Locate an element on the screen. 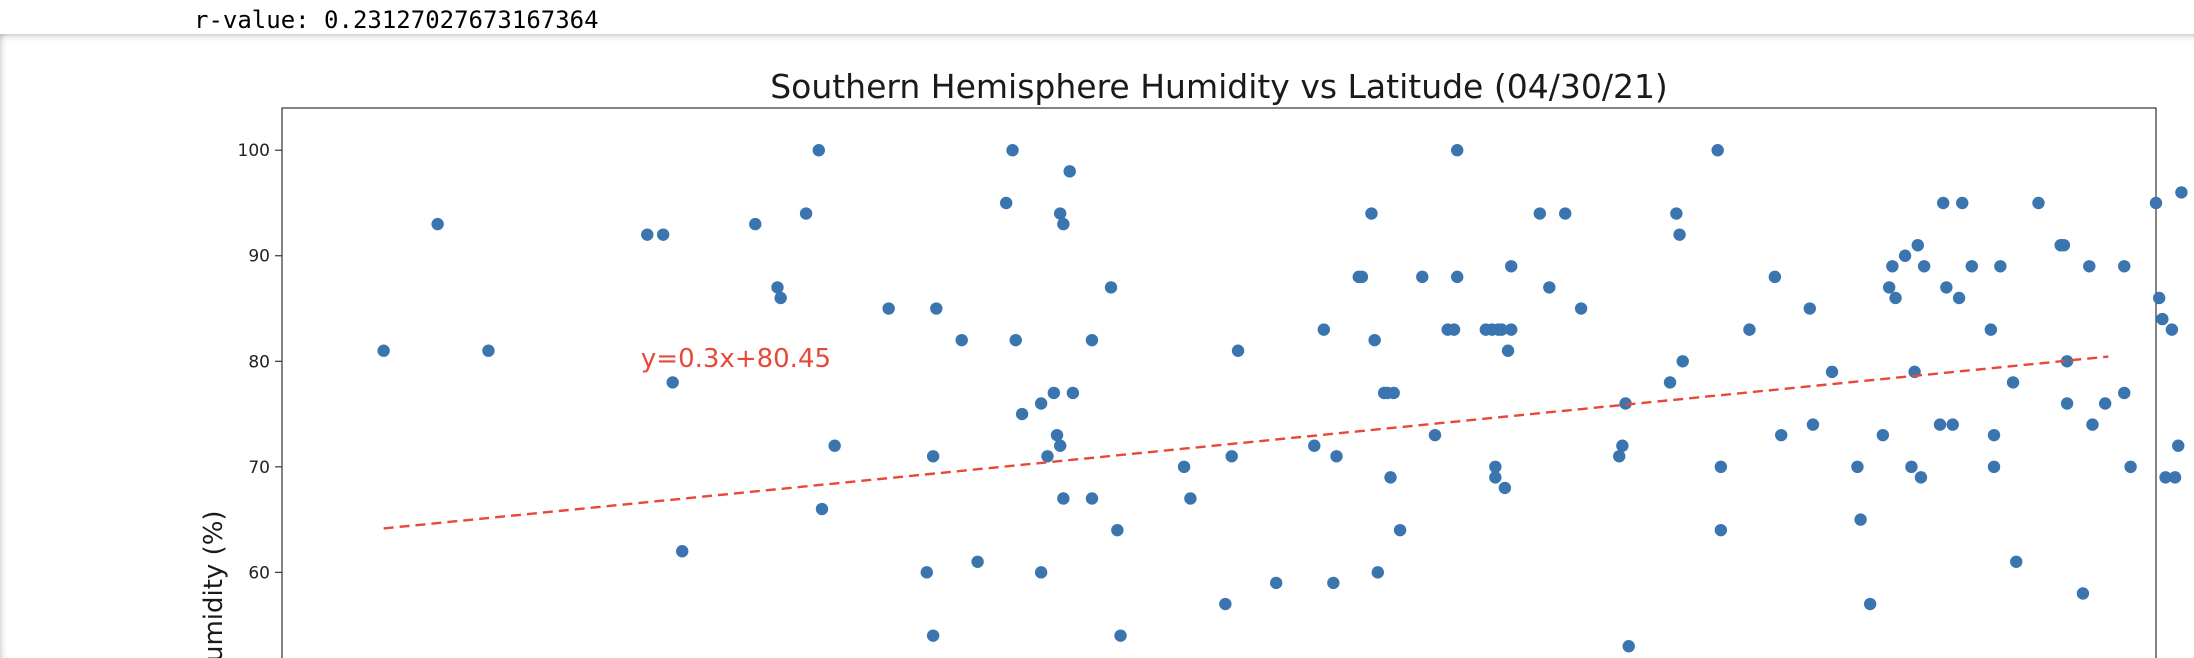  y-tick-label: 80 is located at coordinates (259, 362).